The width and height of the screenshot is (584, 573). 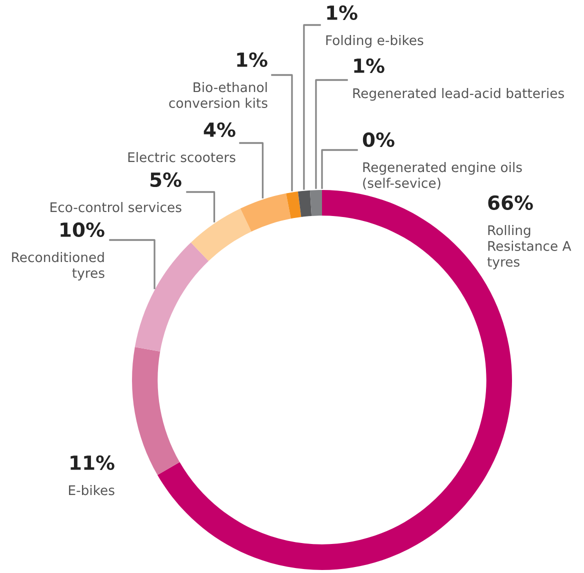 What do you see at coordinates (116, 207) in the screenshot?
I see `slice-label: Eco-control services` at bounding box center [116, 207].